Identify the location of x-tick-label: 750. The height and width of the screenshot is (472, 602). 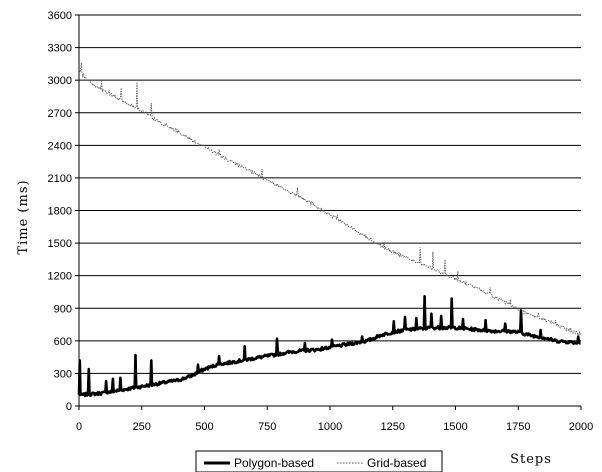
(267, 427).